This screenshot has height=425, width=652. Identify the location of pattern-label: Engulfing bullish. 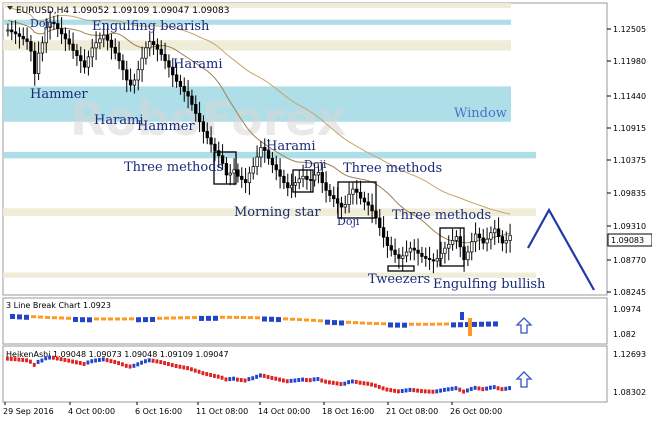
(489, 284).